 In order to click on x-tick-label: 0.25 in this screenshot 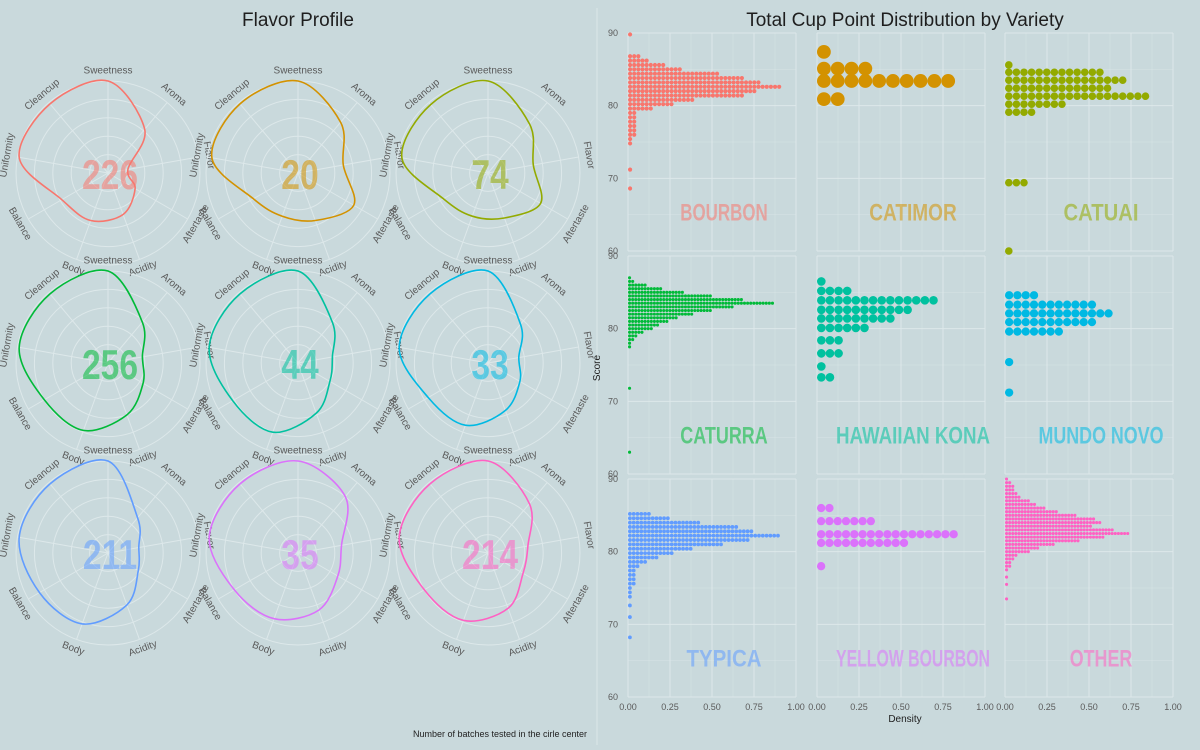, I will do `click(1047, 707)`.